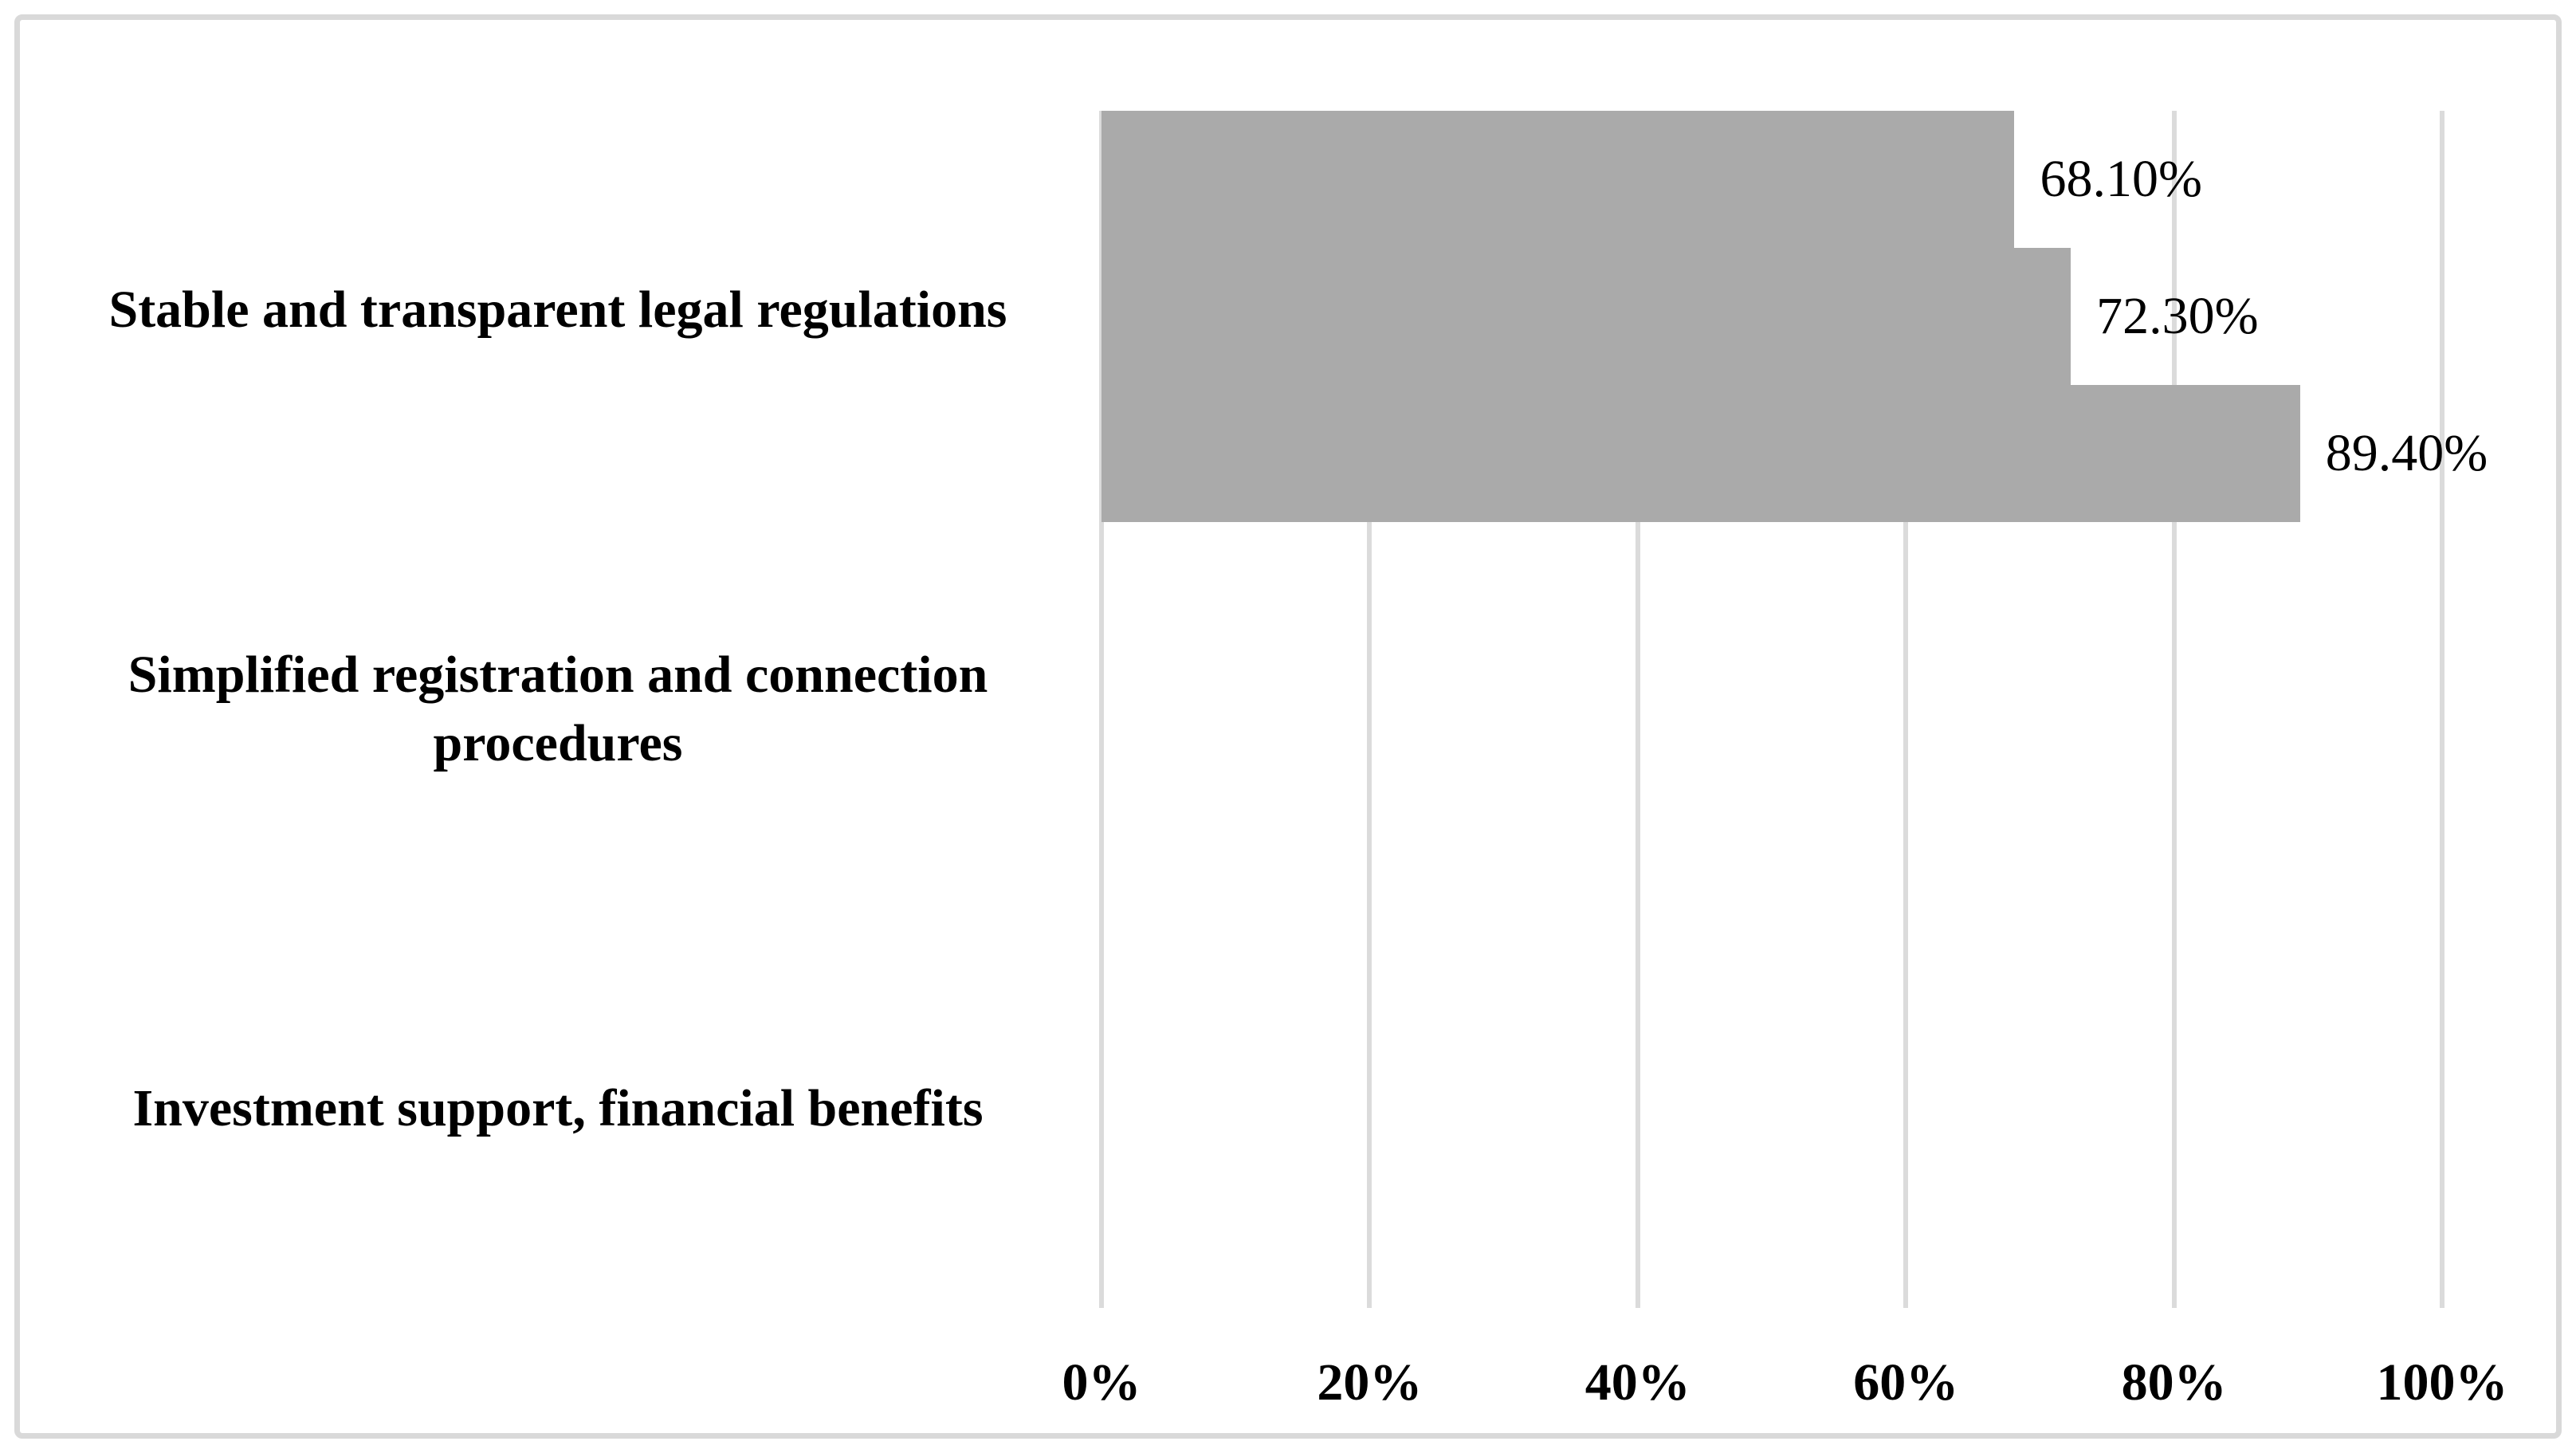 Image resolution: width=2576 pixels, height=1453 pixels. I want to click on bar-value-label: 89.40%, so click(2406, 453).